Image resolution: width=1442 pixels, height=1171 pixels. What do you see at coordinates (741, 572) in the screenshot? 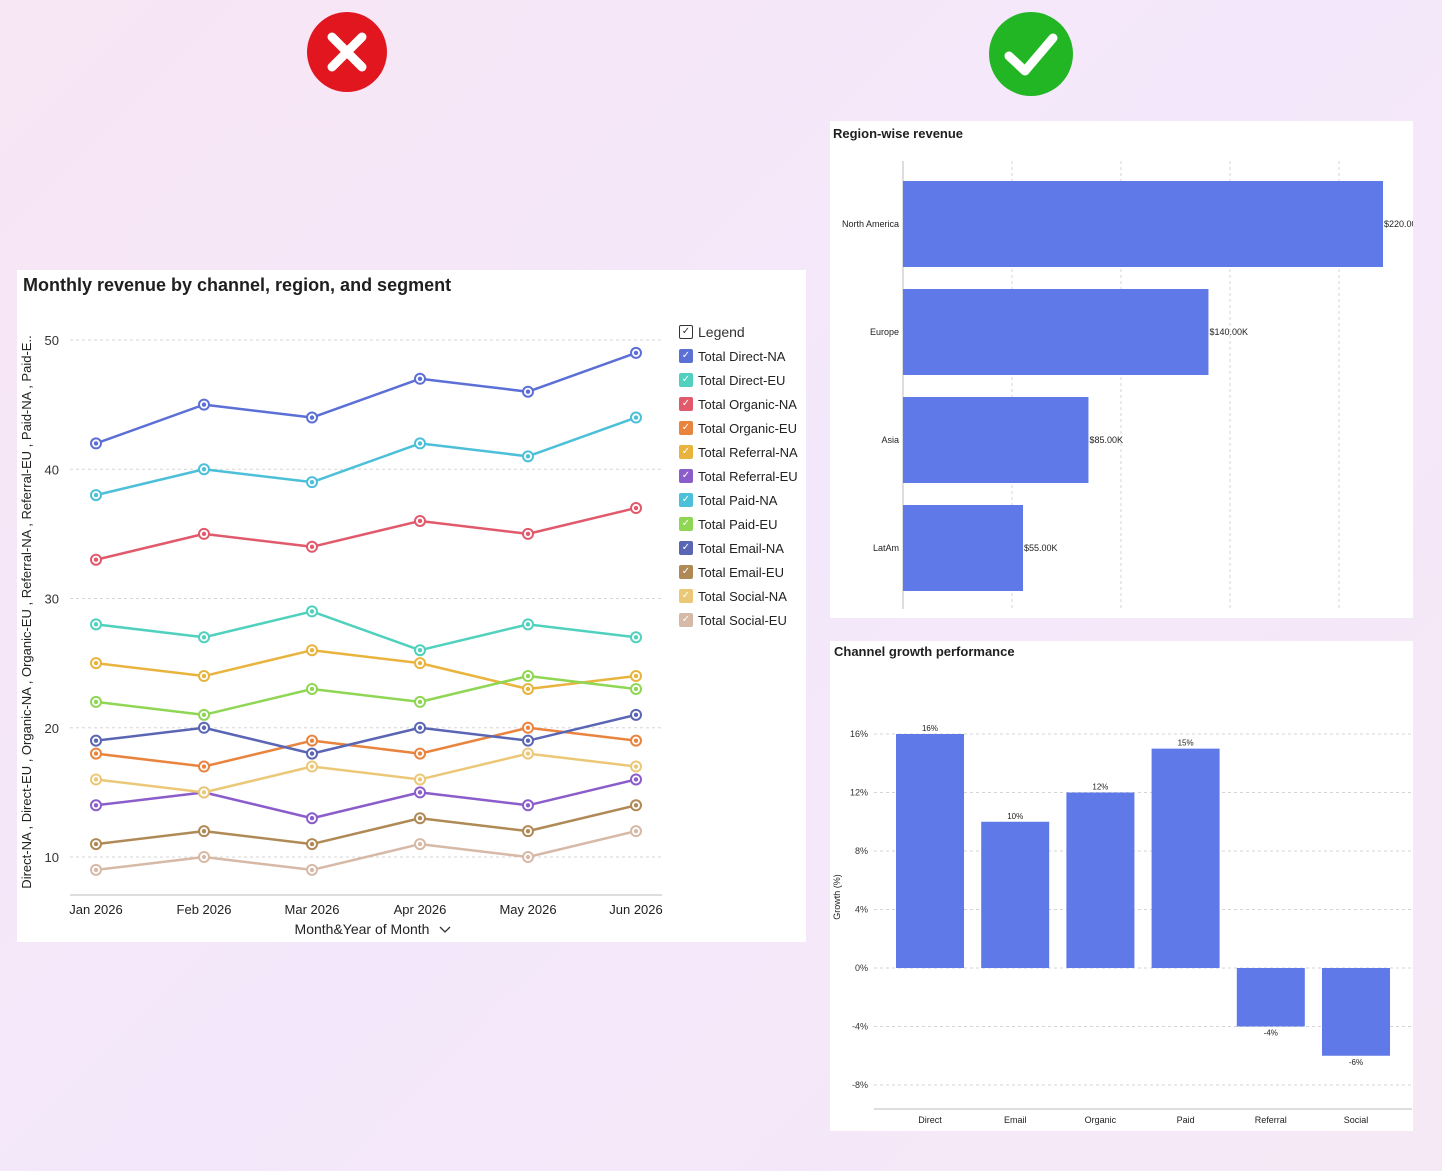
I see `legend-label: Total Email-EU` at bounding box center [741, 572].